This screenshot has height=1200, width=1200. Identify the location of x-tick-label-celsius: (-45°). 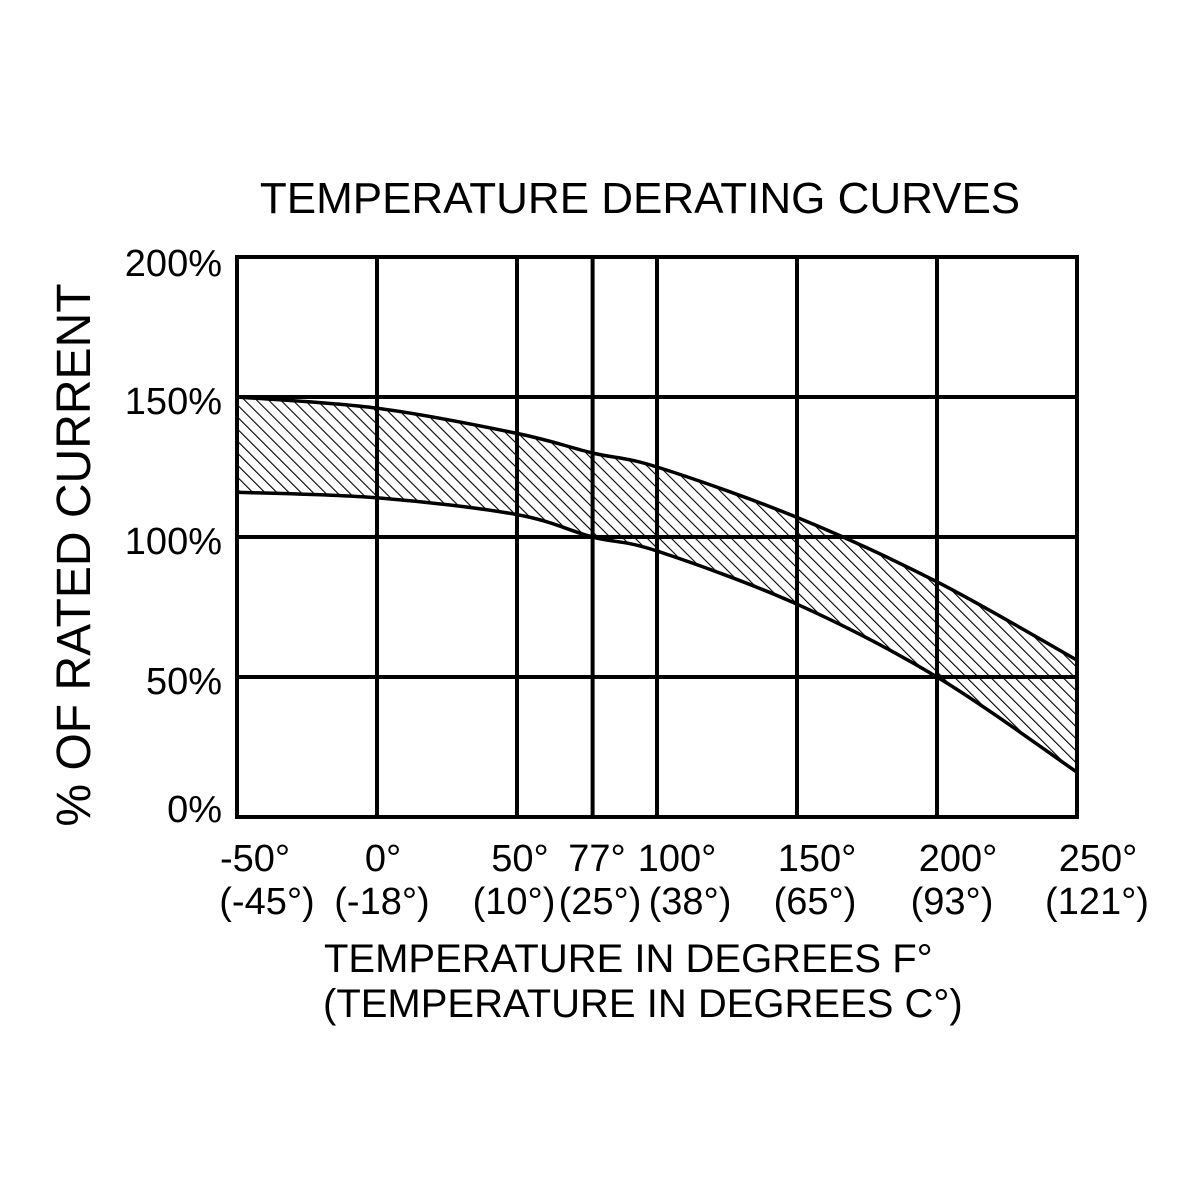
(266, 902).